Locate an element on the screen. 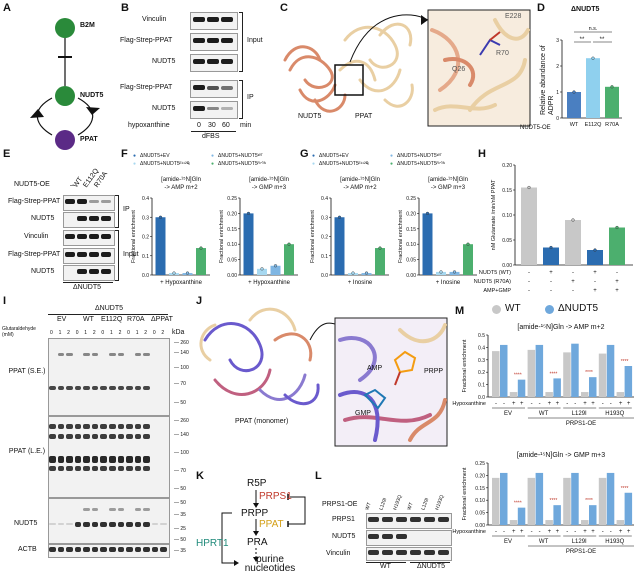  blot-ppat-se is located at coordinates (109, 377).